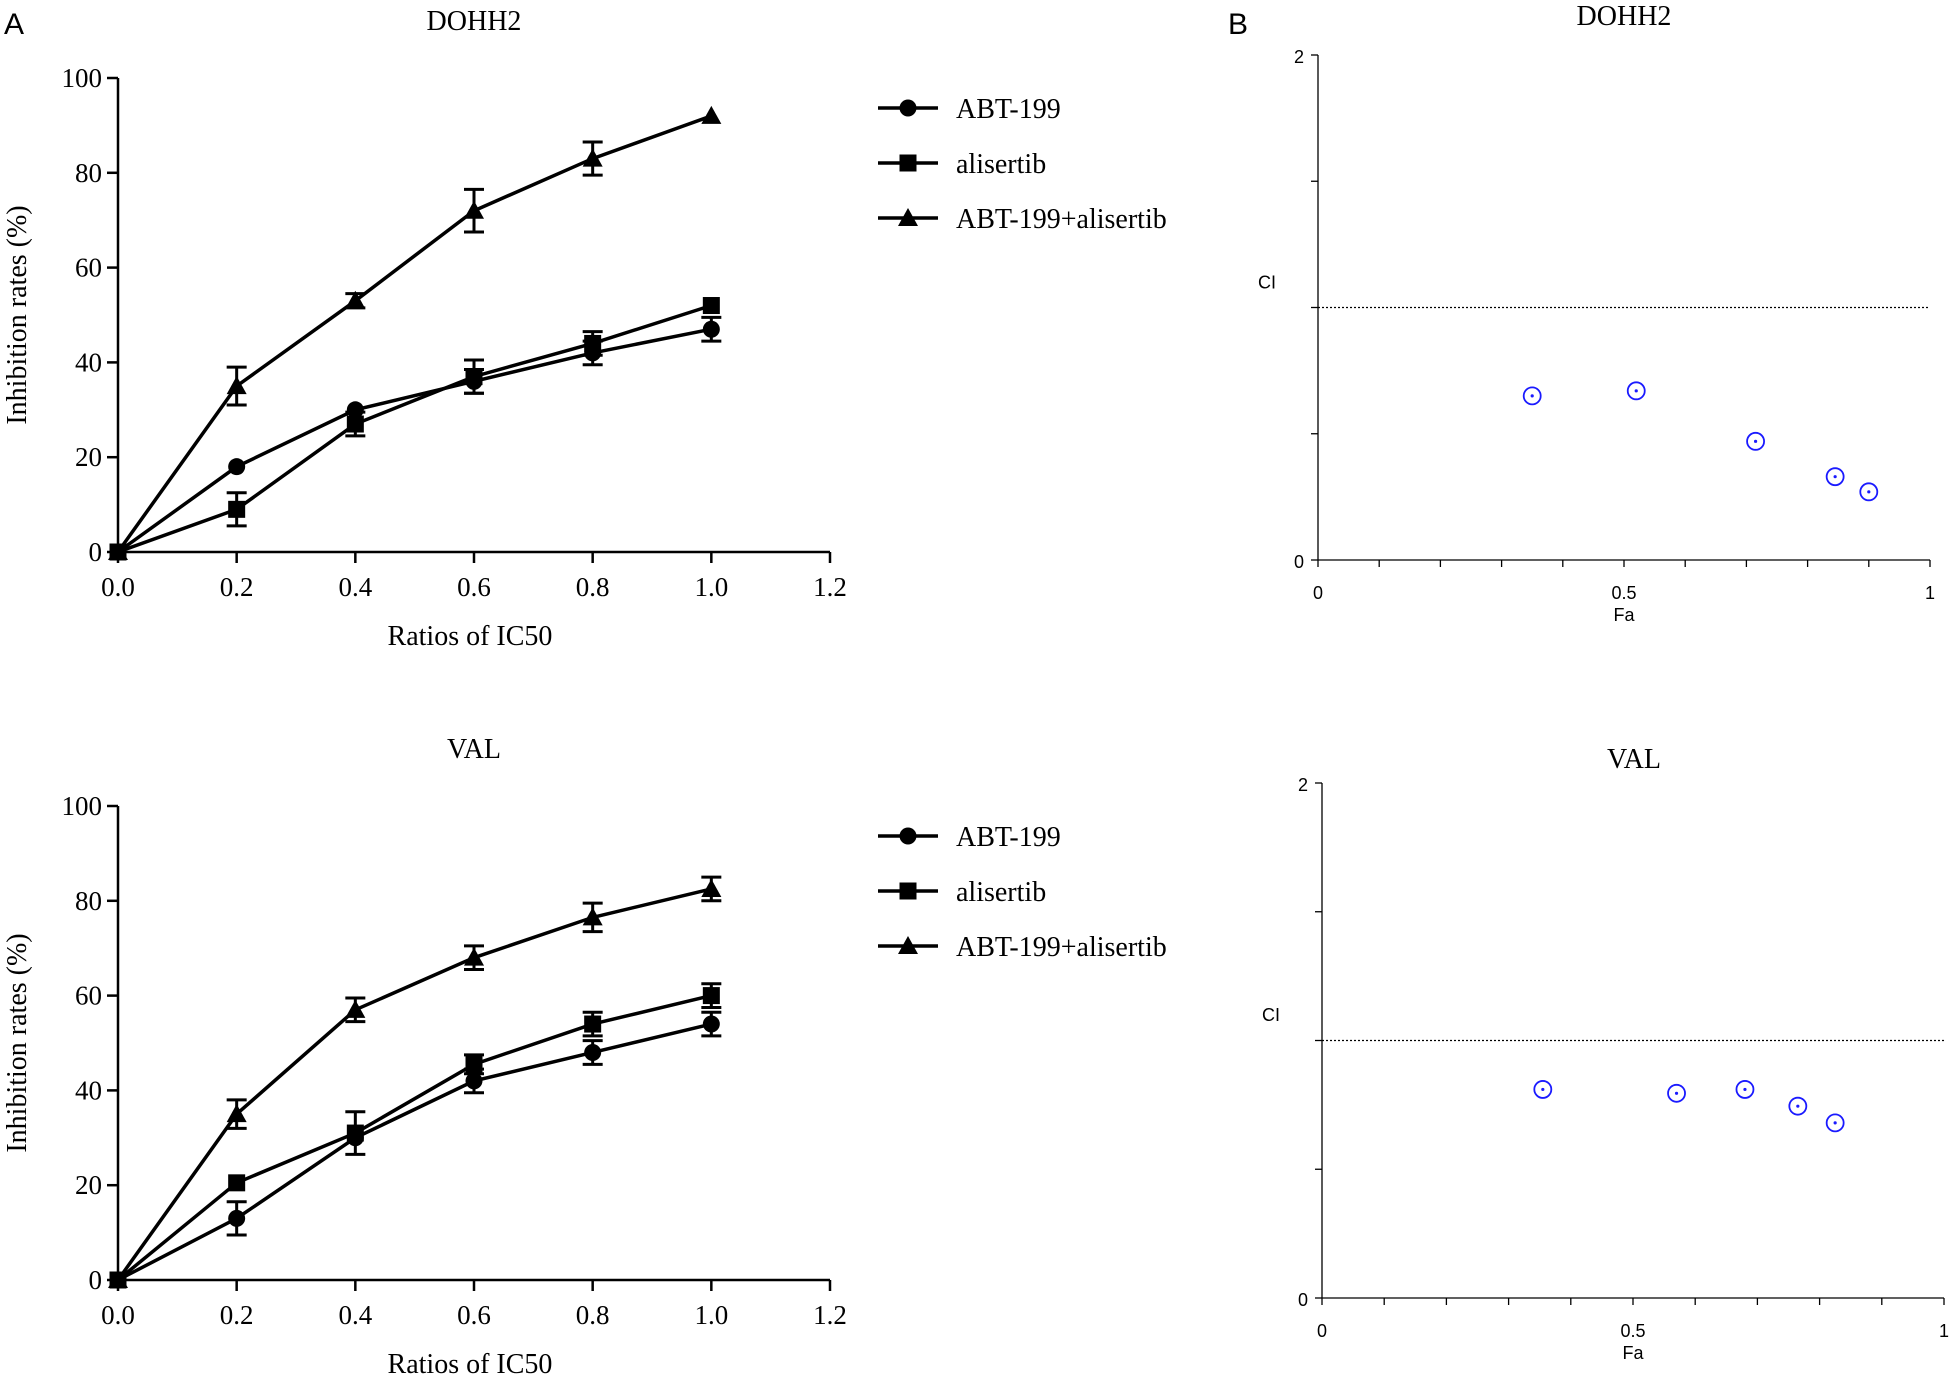 This screenshot has height=1376, width=1952. Describe the element at coordinates (355, 587) in the screenshot. I see `x-tick-label: 0.4` at that location.